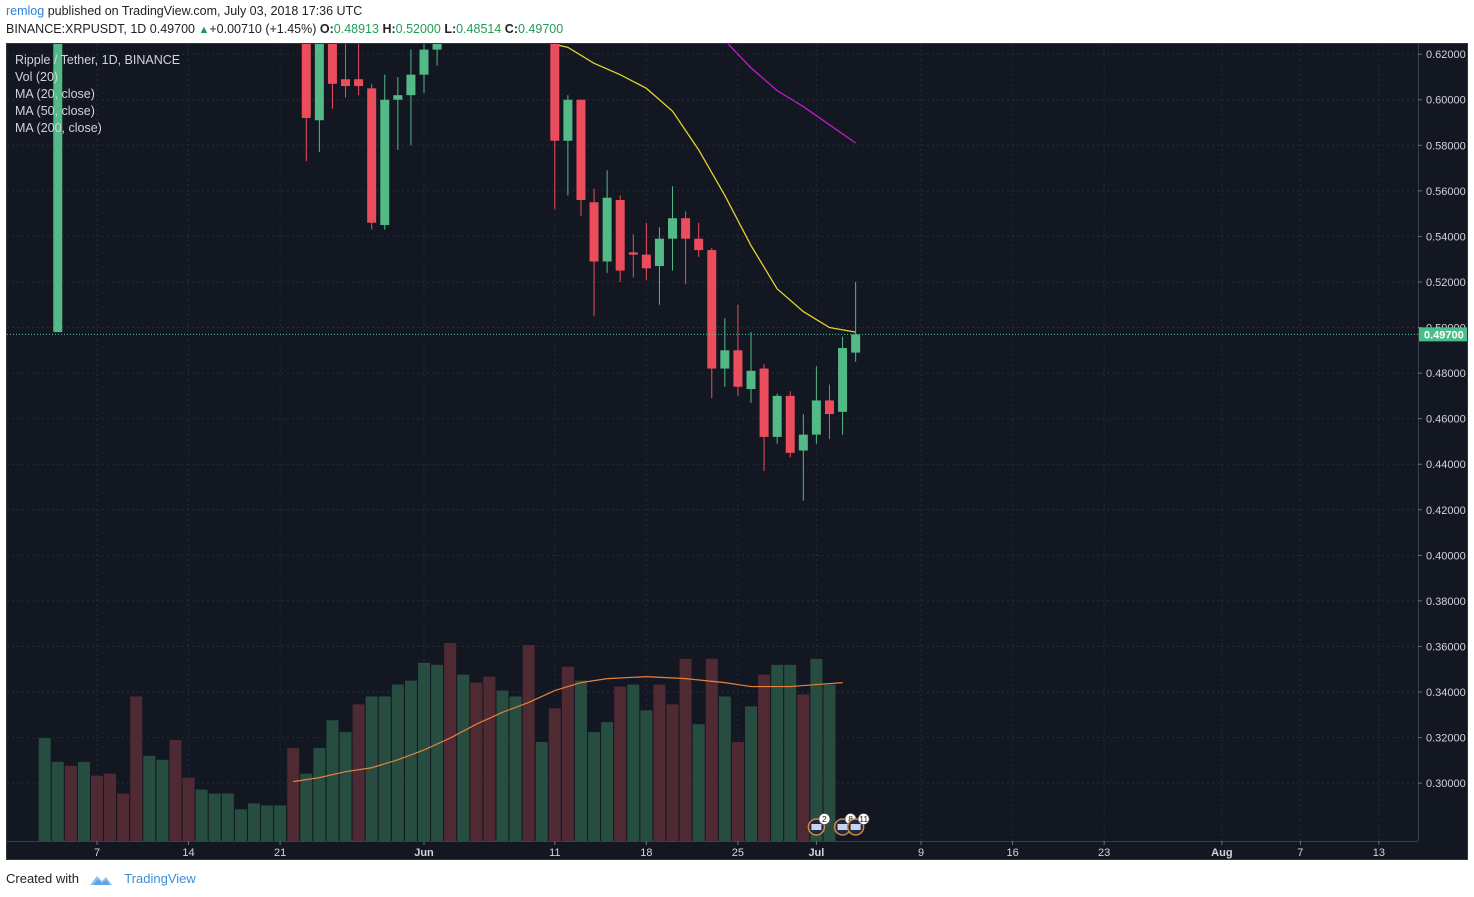 This screenshot has width=1474, height=897. I want to click on legend-volume: Vol (20), so click(37, 77).